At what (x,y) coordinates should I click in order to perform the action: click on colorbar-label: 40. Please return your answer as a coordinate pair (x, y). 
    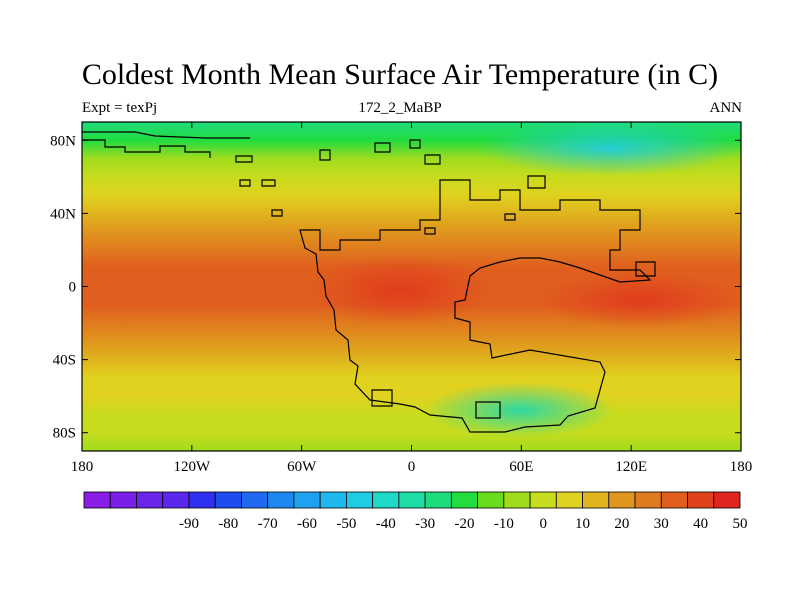
    Looking at the image, I should click on (700, 524).